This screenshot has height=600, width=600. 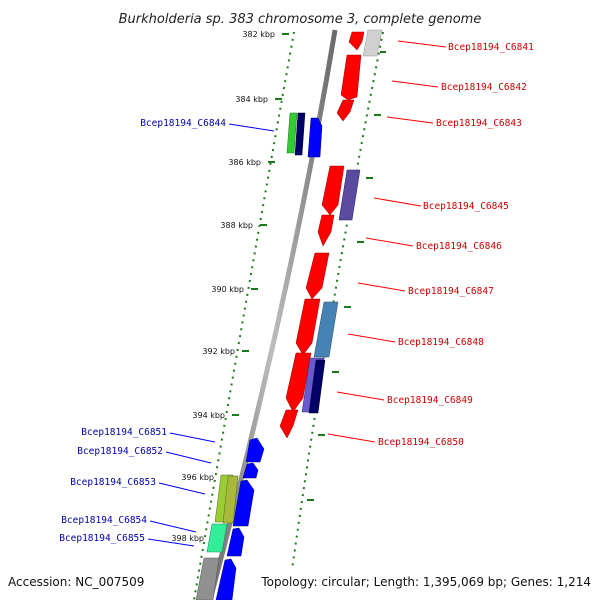 I want to click on gene-label-c6850: Bcep18194_C6850, so click(x=421, y=442).